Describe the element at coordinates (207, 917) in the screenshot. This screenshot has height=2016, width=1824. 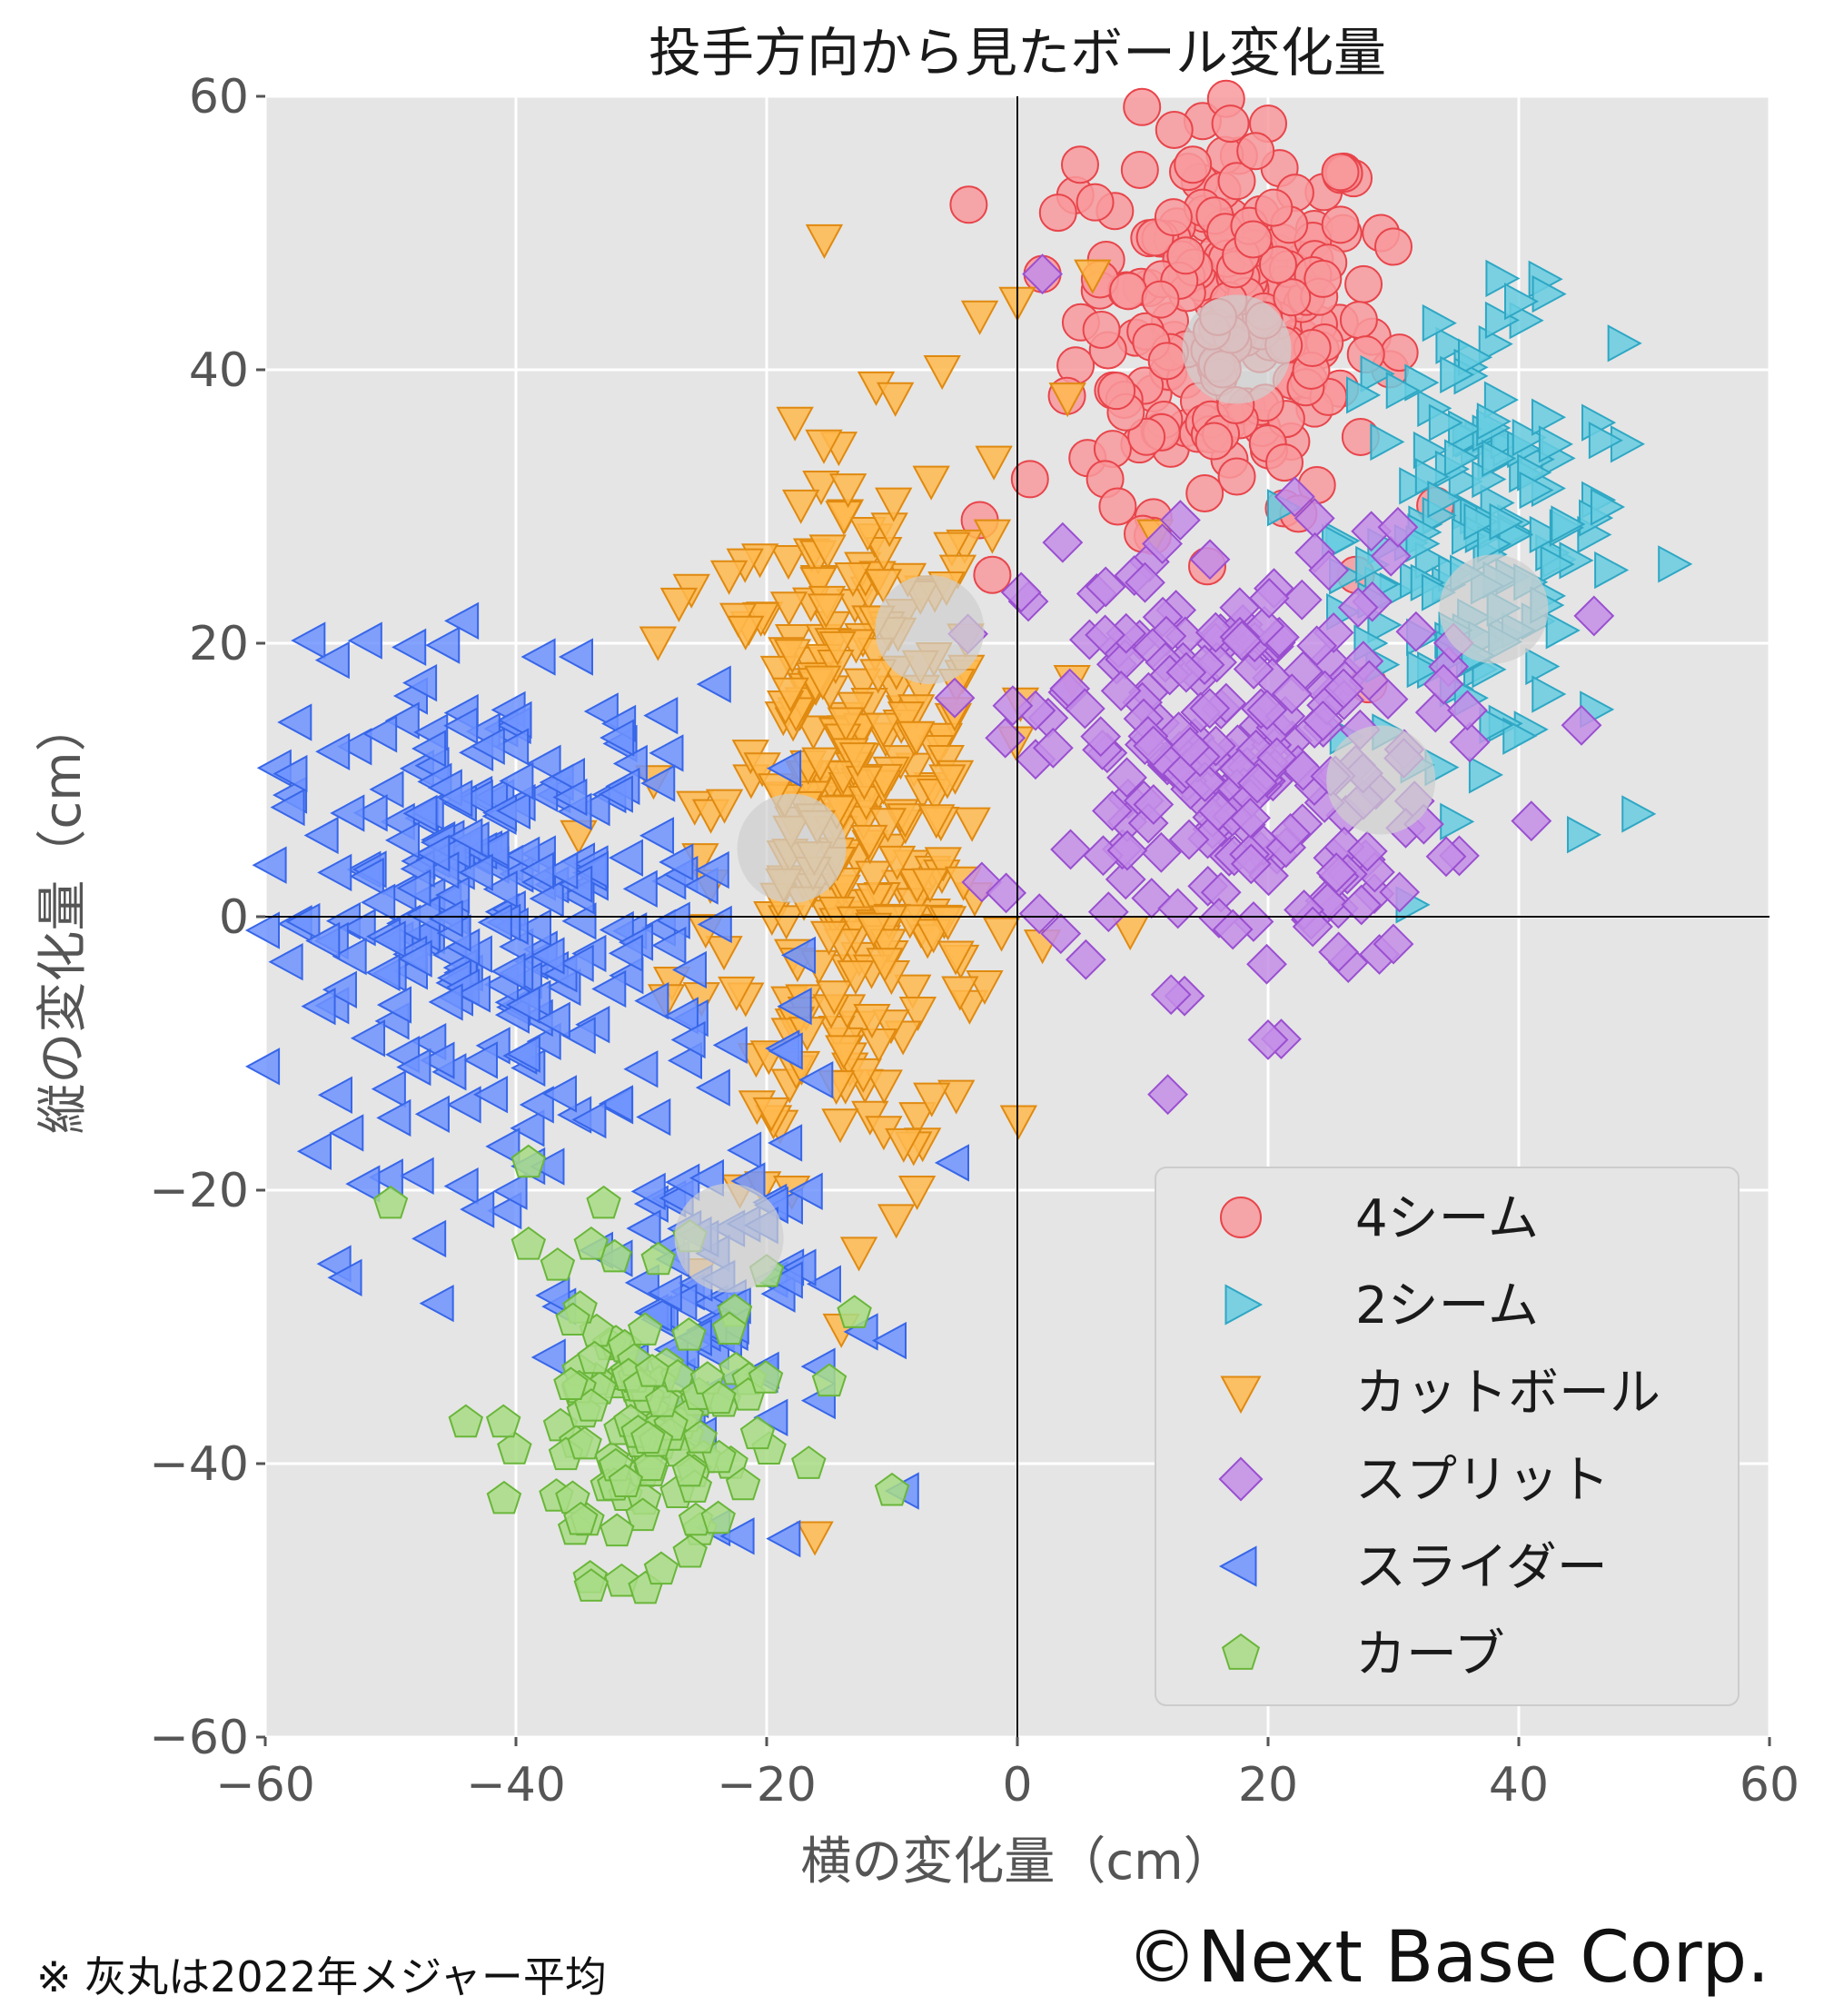
I see `y-tick-labels: 60 40 20 0 −20 −40 −60` at that location.